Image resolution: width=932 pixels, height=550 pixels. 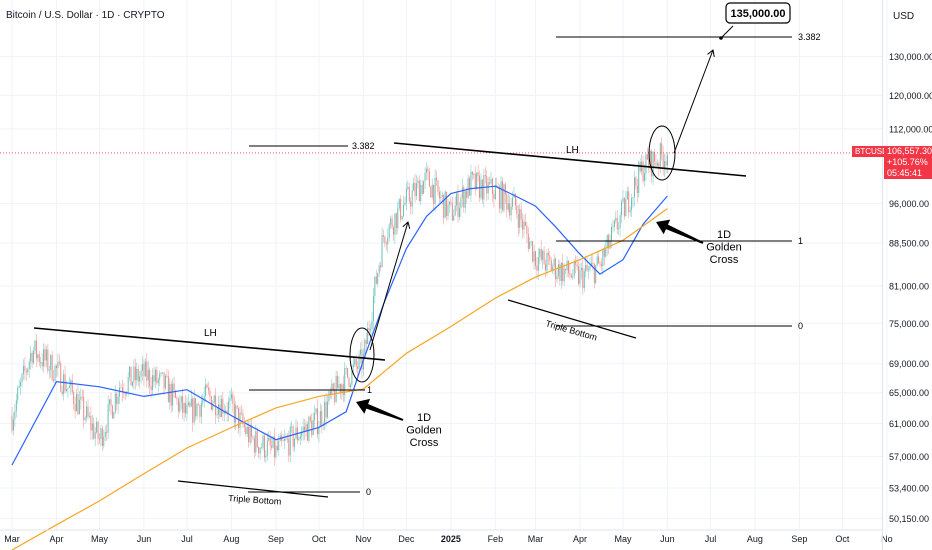 I want to click on price-tick-label: 81,000.00, so click(x=909, y=286).